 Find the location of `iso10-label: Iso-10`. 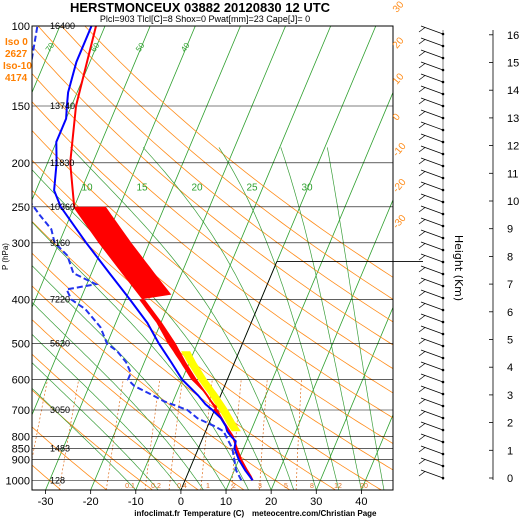

iso10-label: Iso-10 is located at coordinates (17, 66).